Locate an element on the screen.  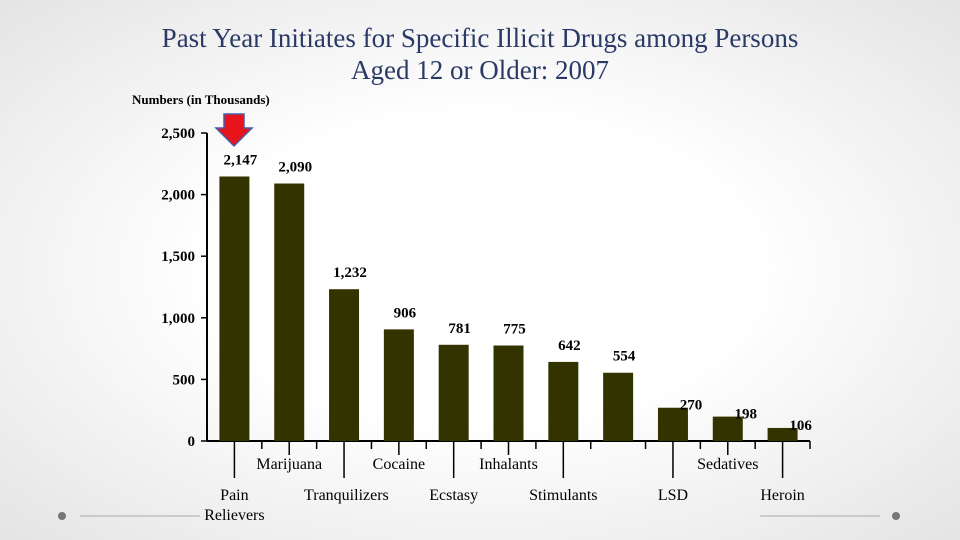
x-tick-label: Marijuana is located at coordinates (289, 464).